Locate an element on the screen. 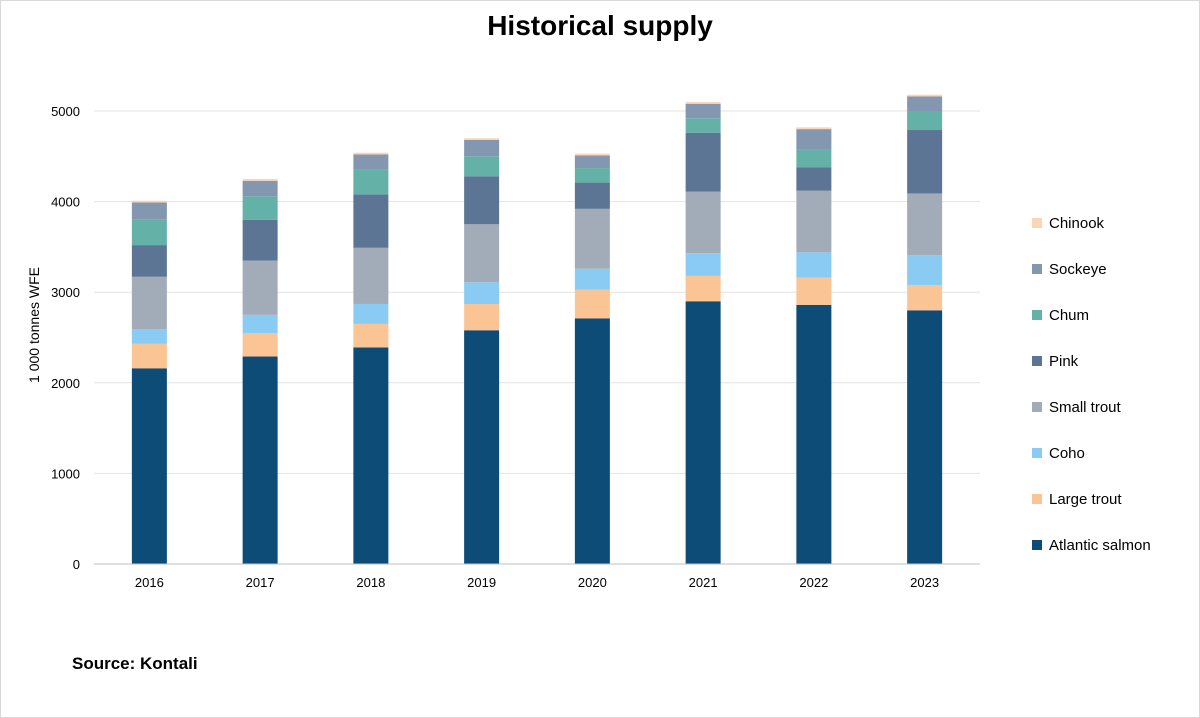  bar-segment-coho-2018 is located at coordinates (371, 313).